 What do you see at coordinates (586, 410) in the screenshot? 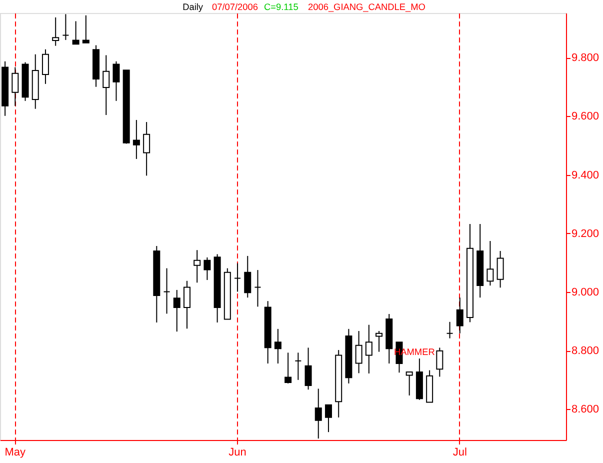
I see `y-tick-label: 8.600` at bounding box center [586, 410].